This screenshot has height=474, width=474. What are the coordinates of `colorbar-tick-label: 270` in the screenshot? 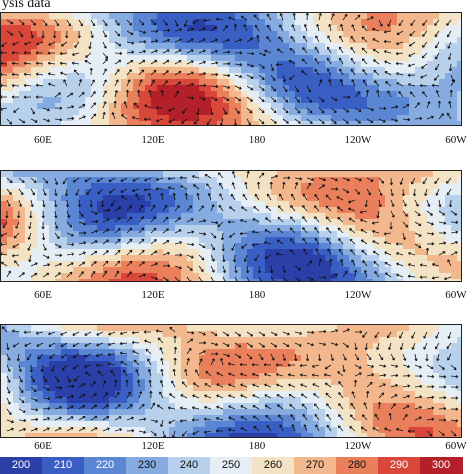 It's located at (315, 465).